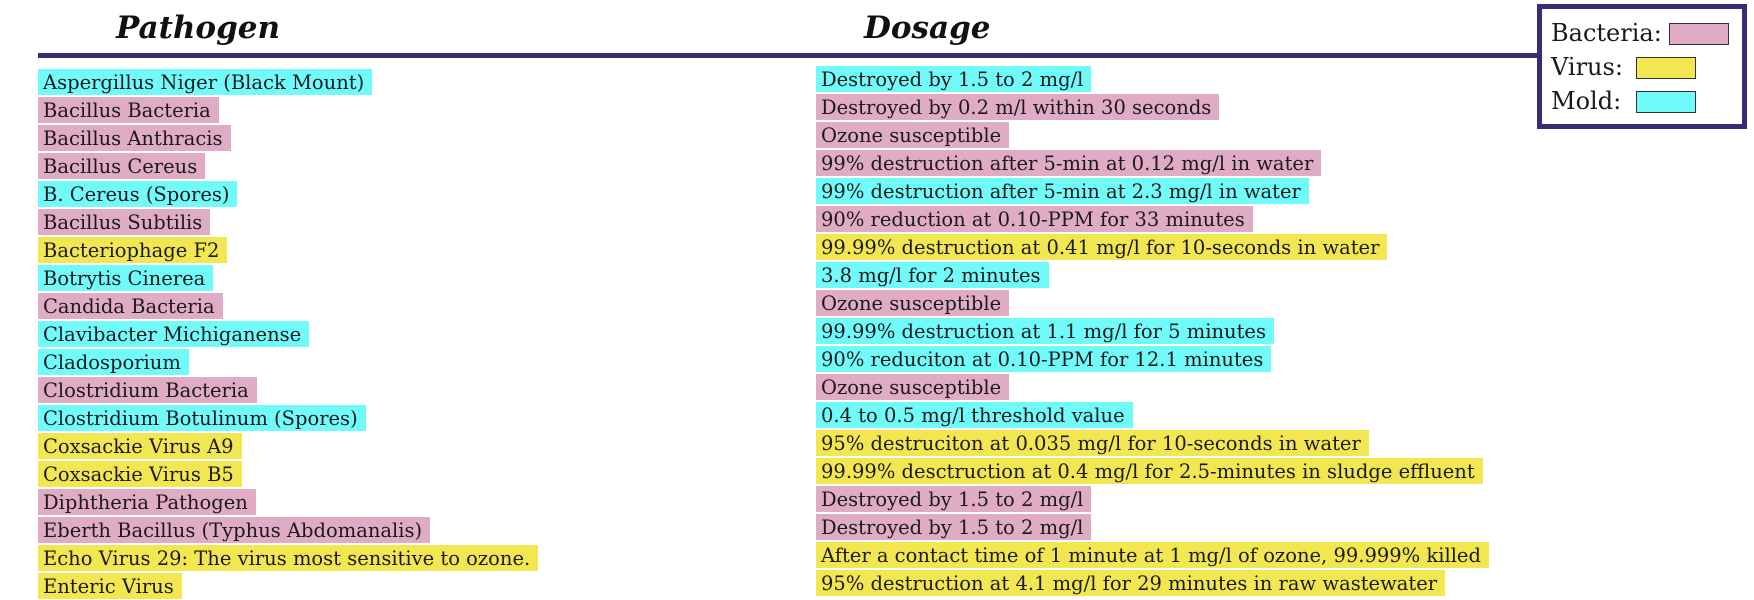 The image size is (1754, 600). Describe the element at coordinates (147, 390) in the screenshot. I see `pathogen-name: Clostridium Bacteria` at that location.